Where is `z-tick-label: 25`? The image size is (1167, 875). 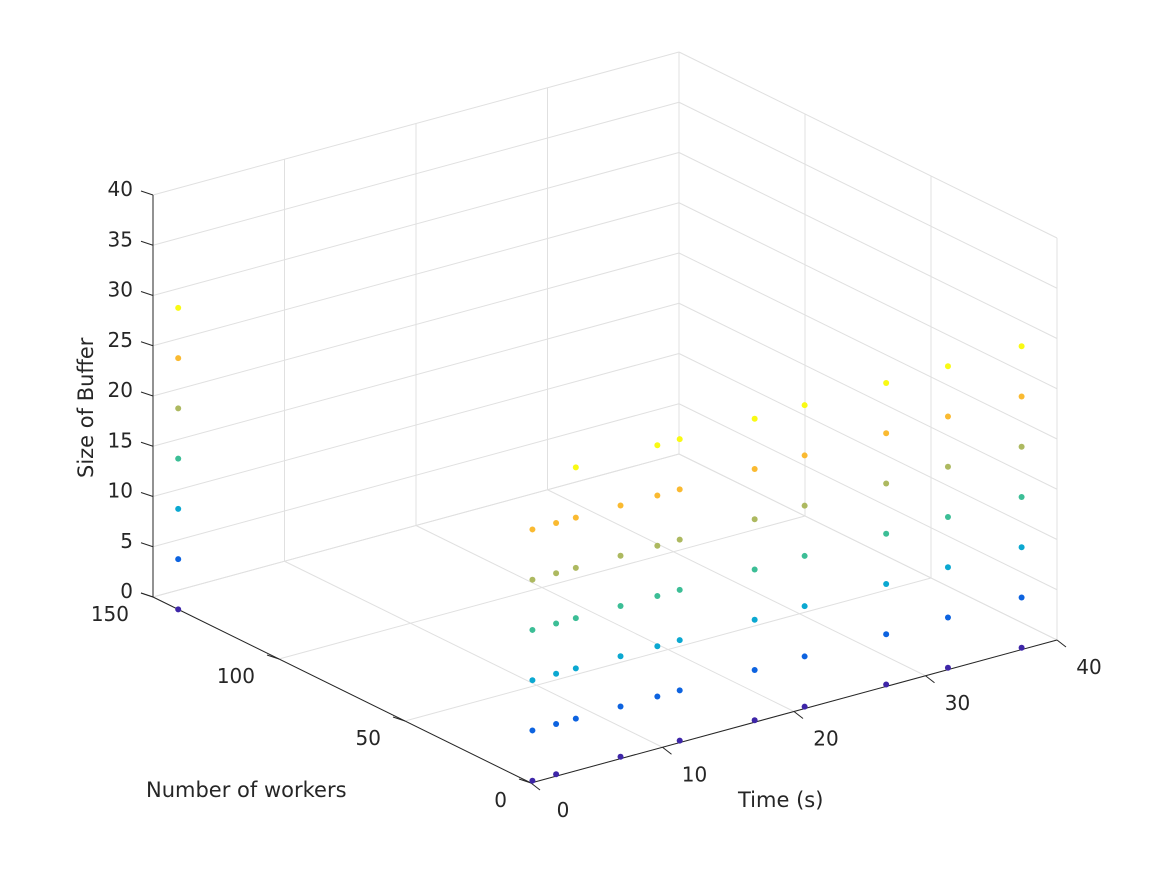
z-tick-label: 25 is located at coordinates (120, 340).